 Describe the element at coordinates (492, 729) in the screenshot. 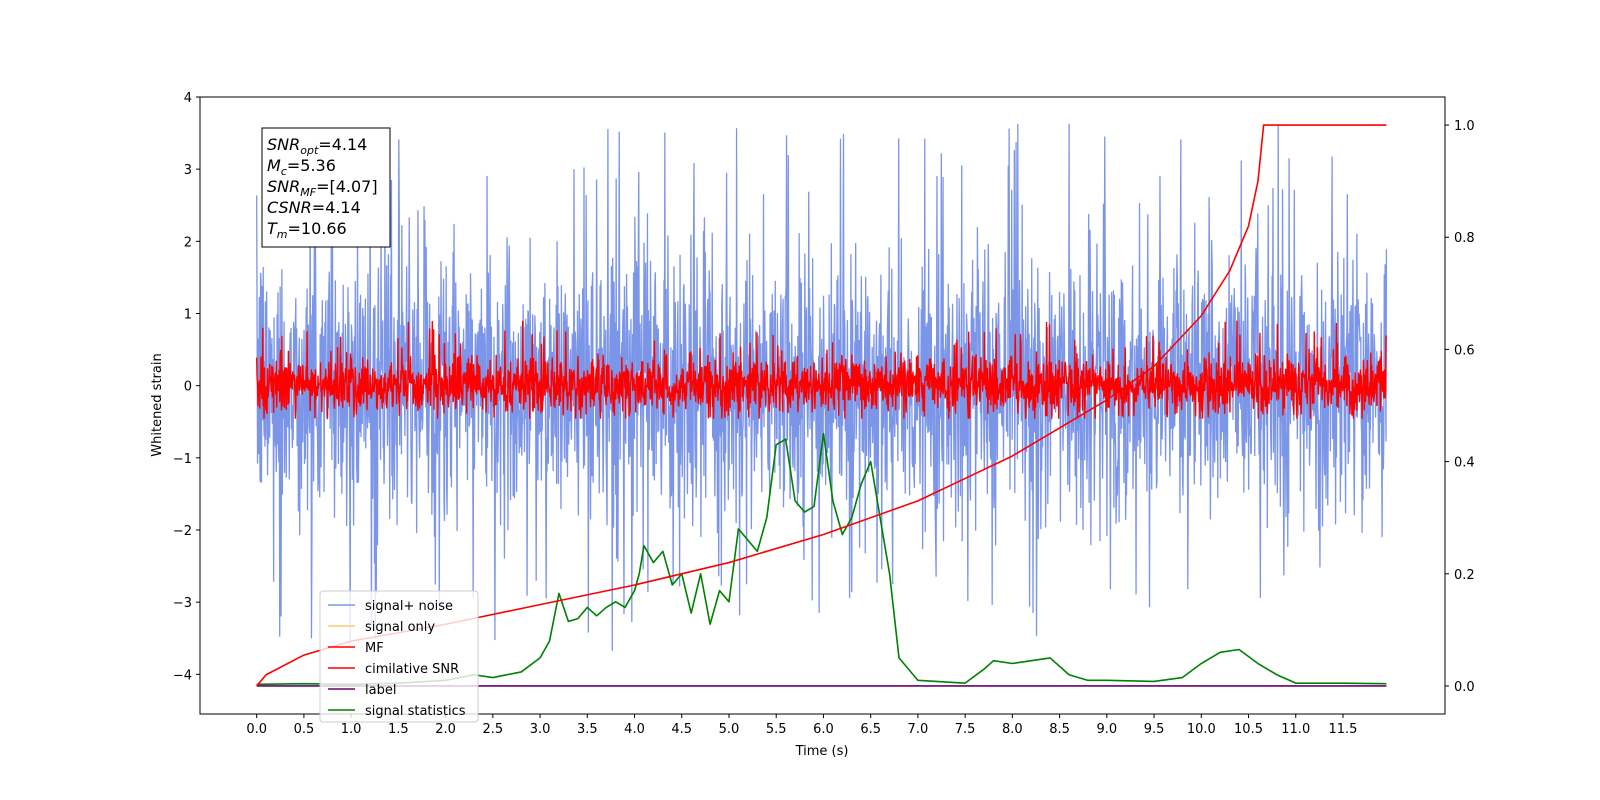

I see `x-tick-label: 2.5` at that location.